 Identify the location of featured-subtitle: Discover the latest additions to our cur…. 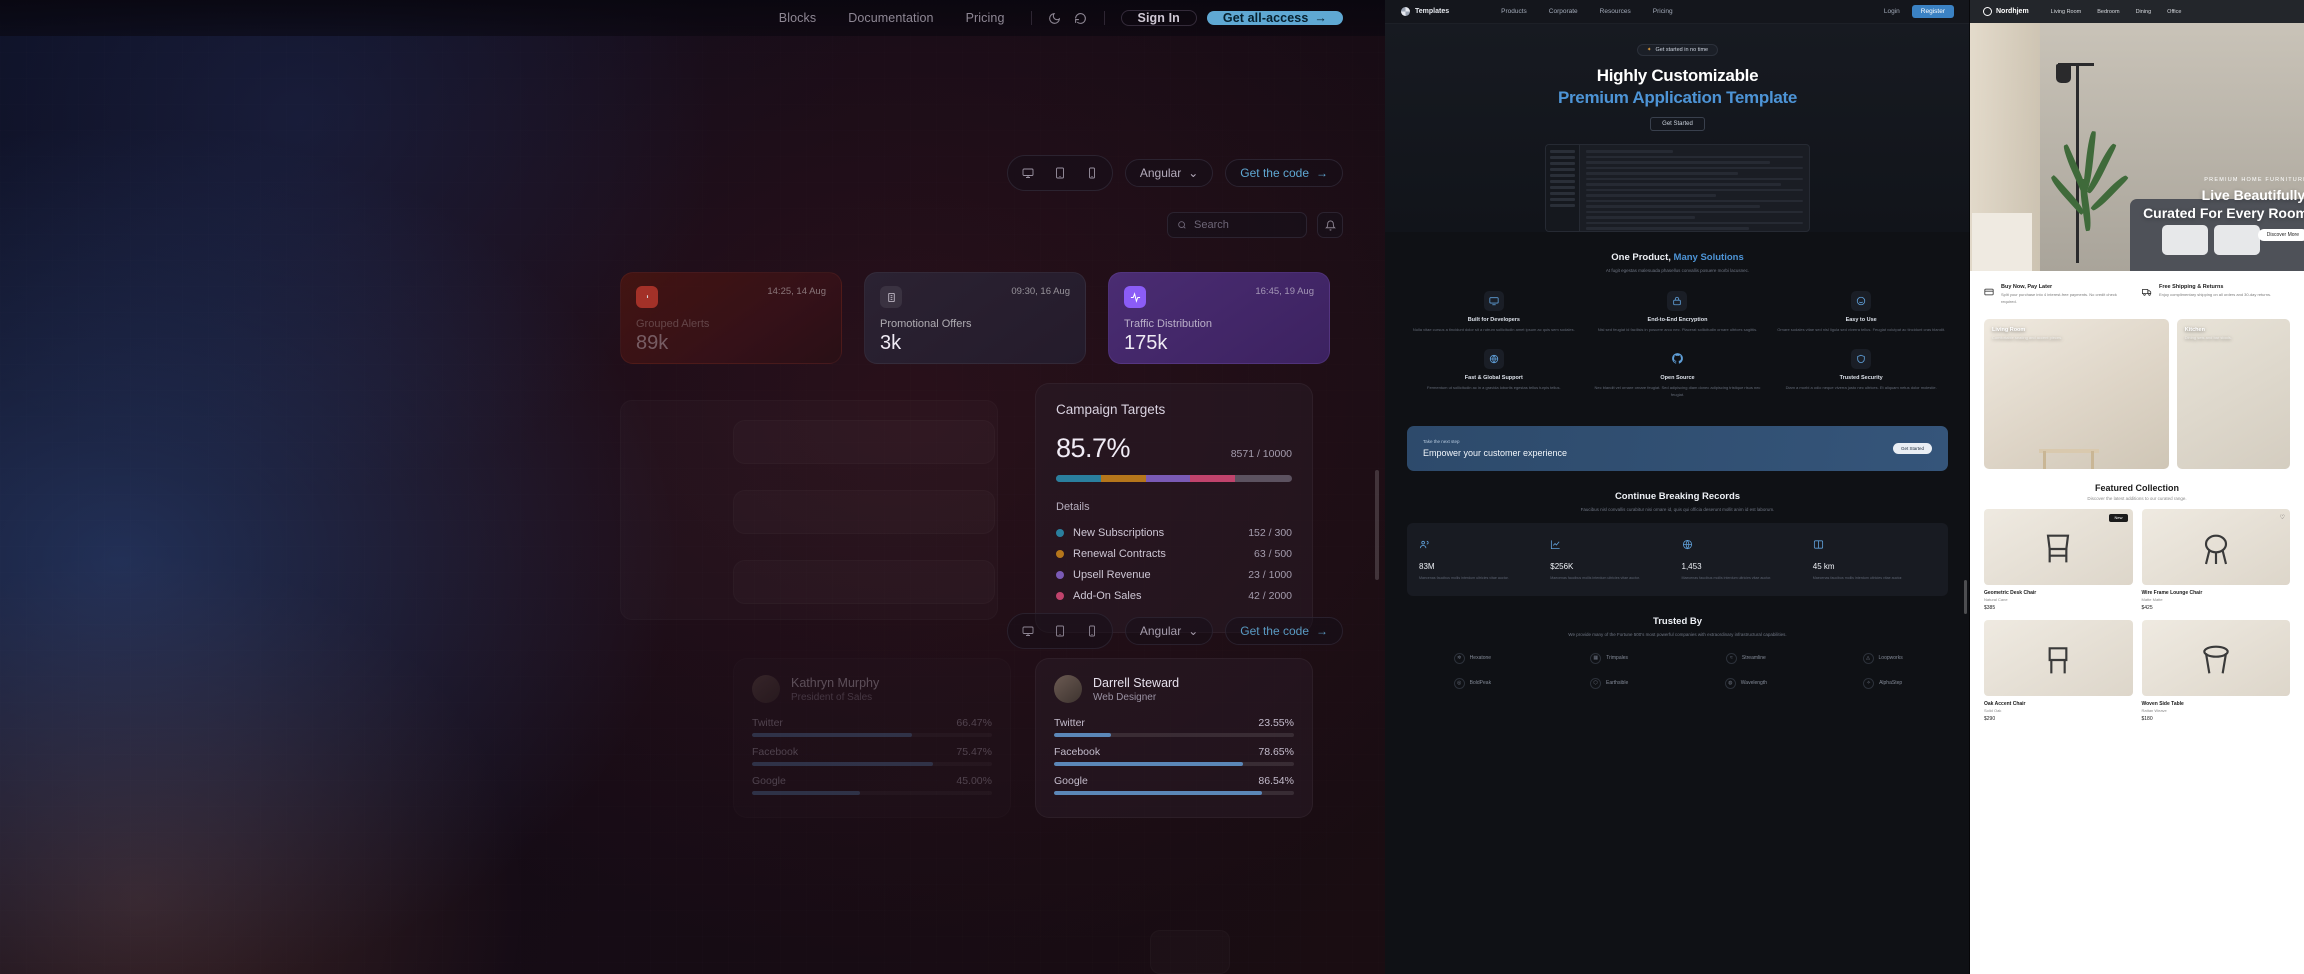
(2137, 498).